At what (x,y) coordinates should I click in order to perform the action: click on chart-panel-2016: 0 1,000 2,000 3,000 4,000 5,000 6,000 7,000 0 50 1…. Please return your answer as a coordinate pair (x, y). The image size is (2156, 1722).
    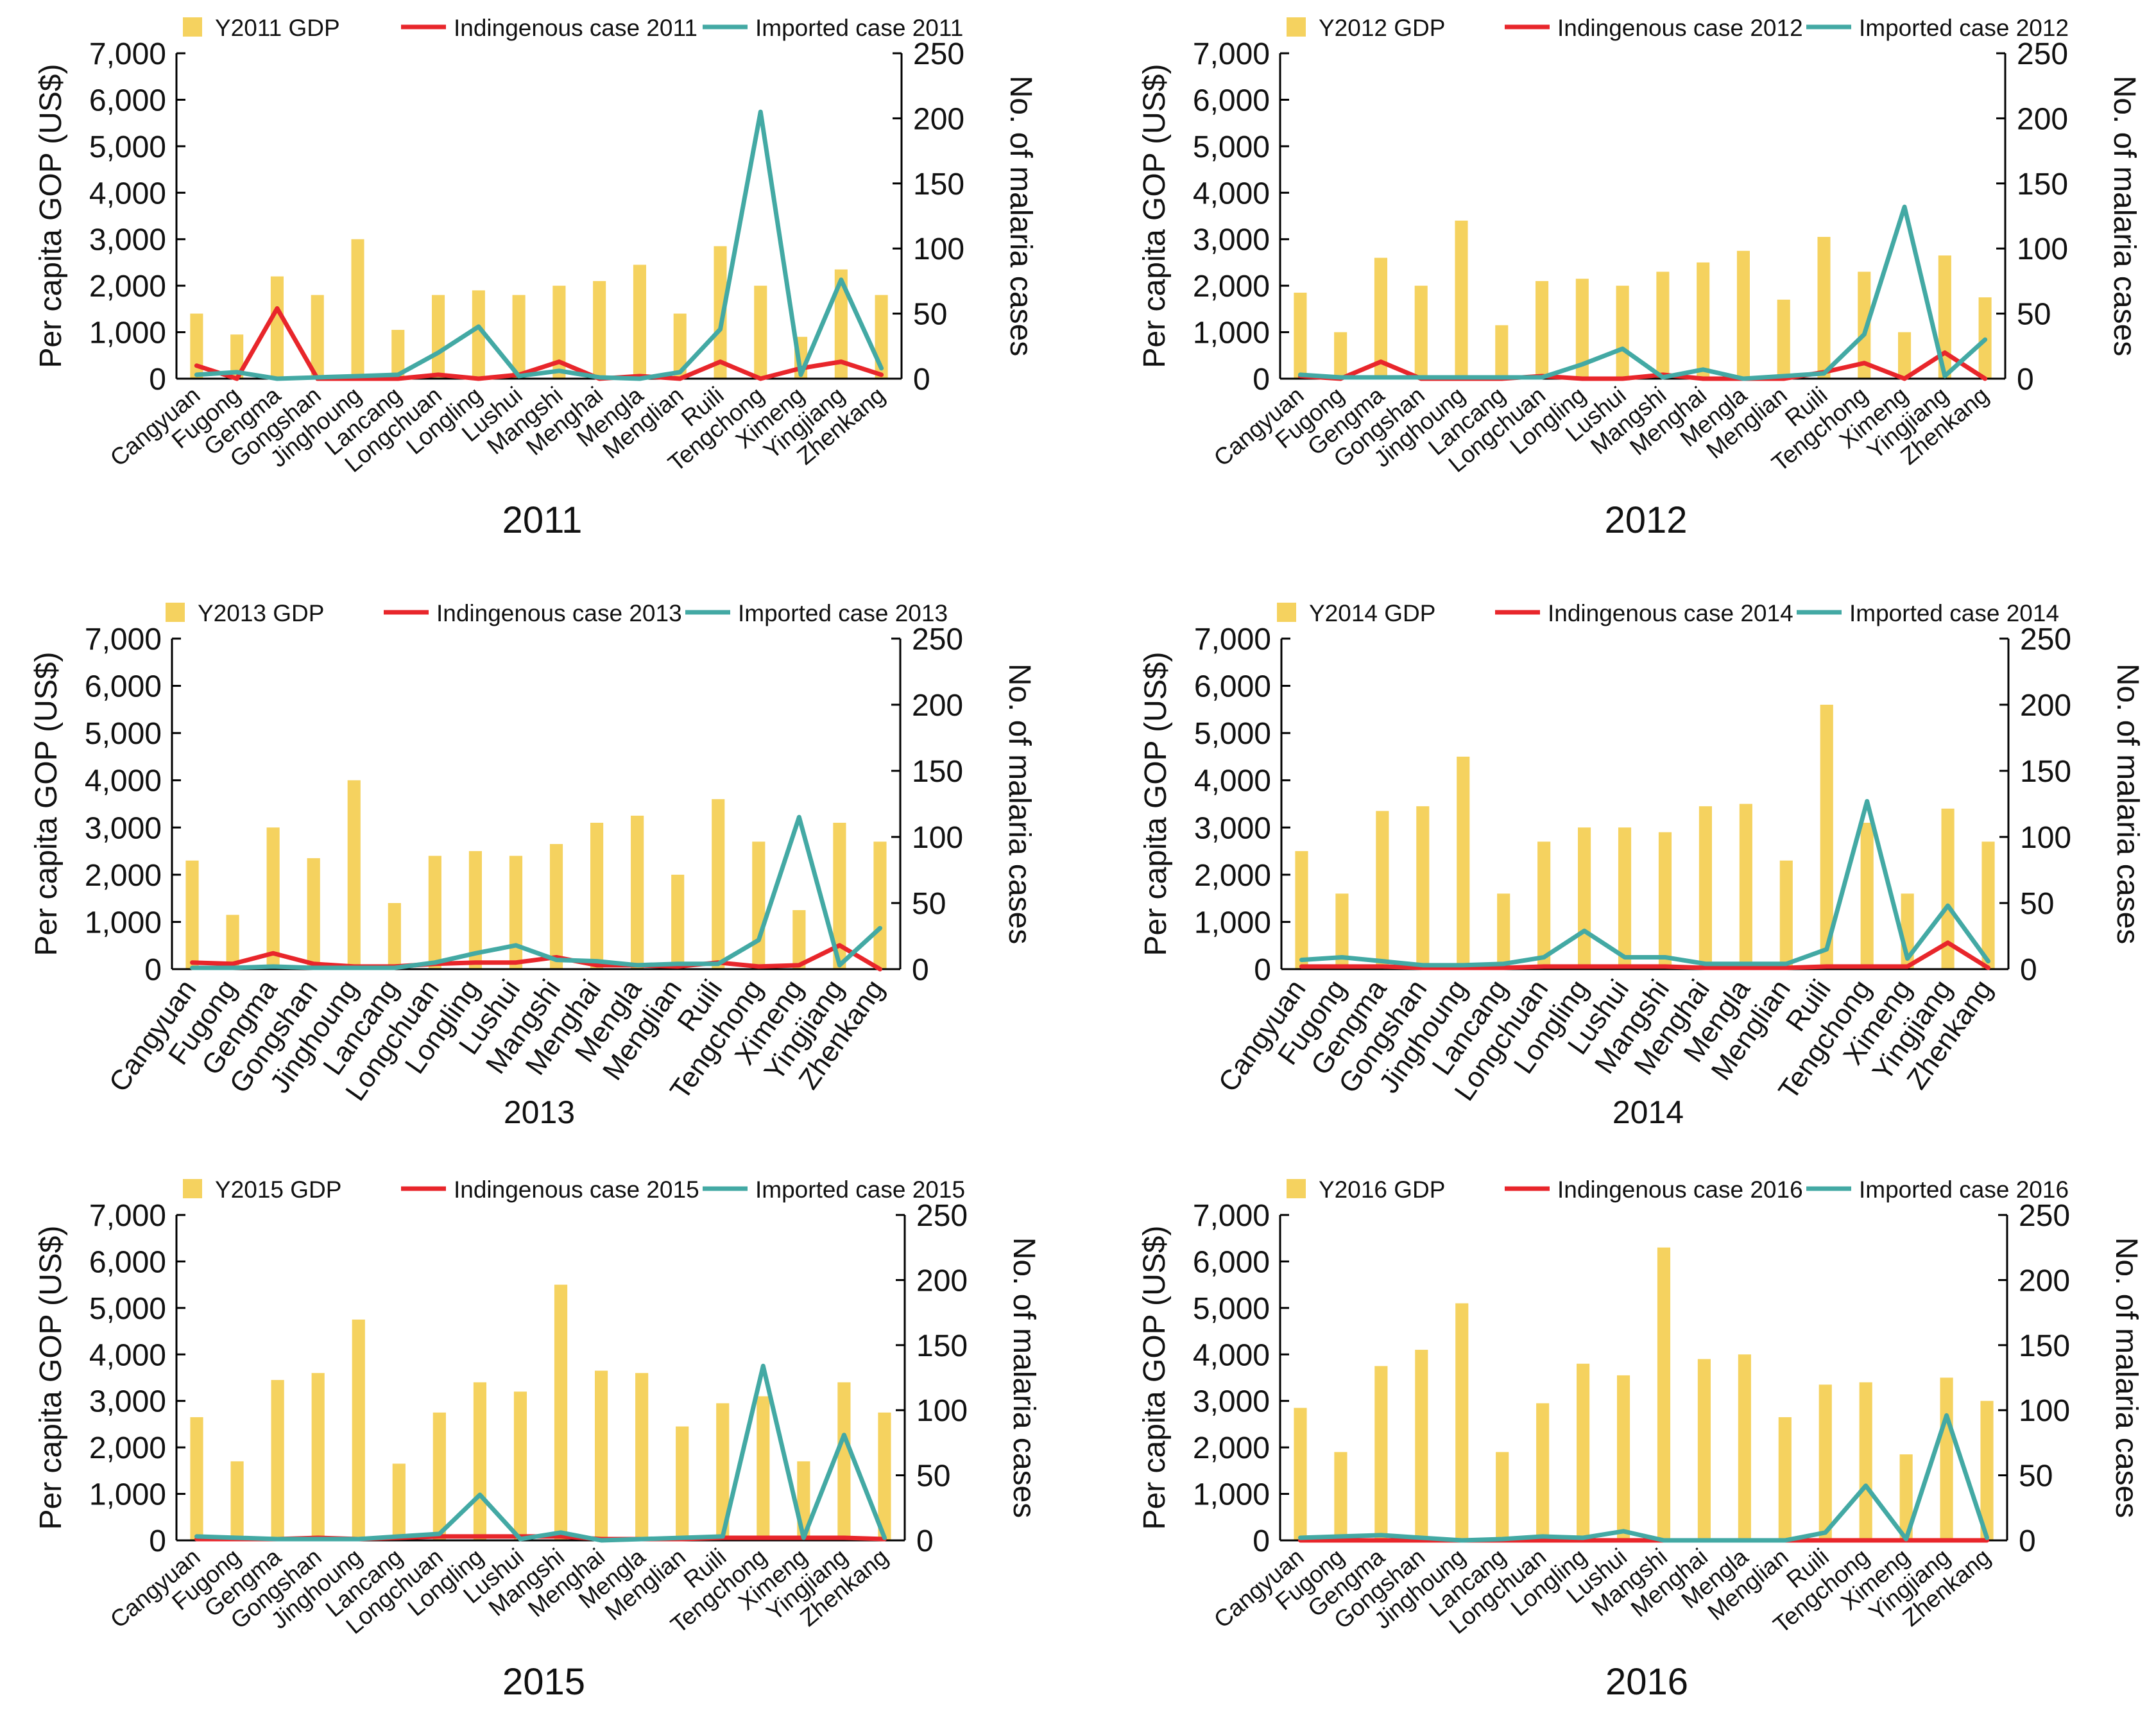
    Looking at the image, I should click on (1641, 1440).